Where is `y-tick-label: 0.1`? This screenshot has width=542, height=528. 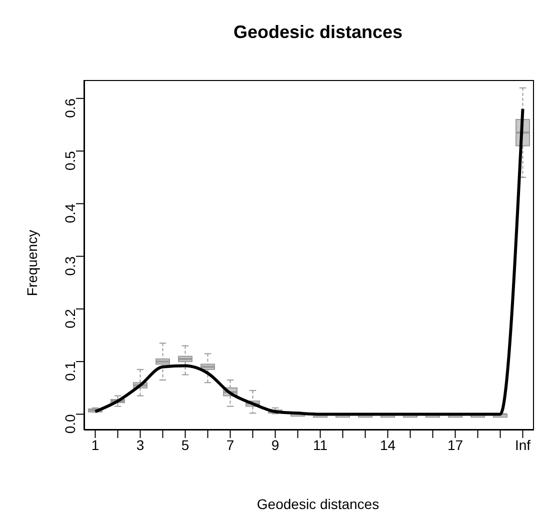
y-tick-label: 0.1 is located at coordinates (70, 371).